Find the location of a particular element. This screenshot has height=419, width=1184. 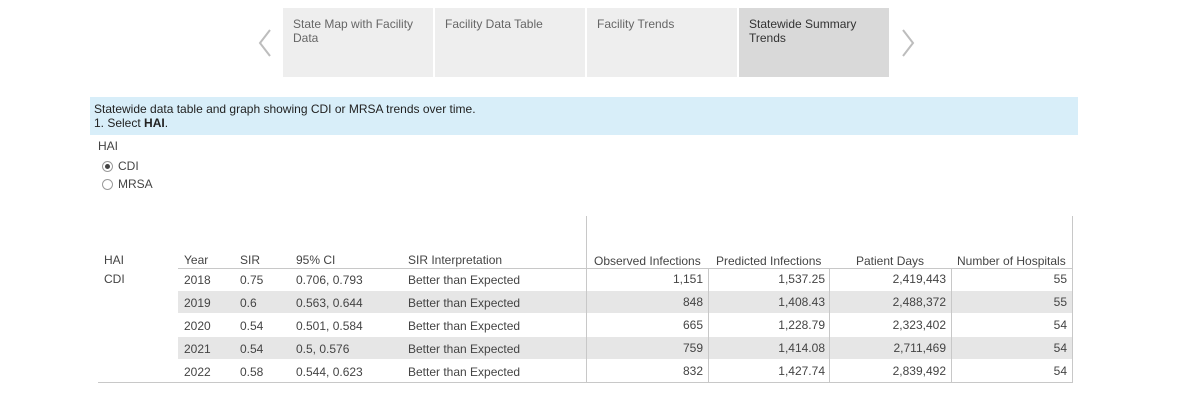

tab-facility-data-table: Facility Data Table is located at coordinates (510, 42).